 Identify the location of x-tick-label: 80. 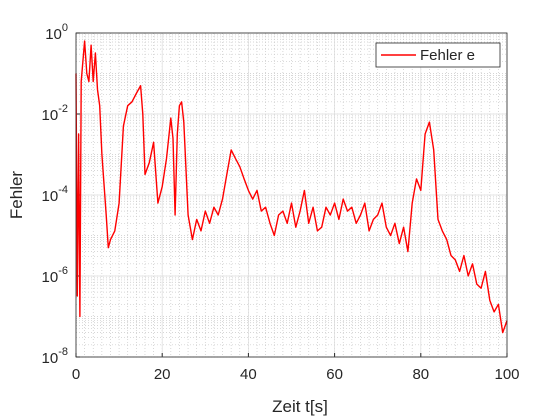
(420, 374).